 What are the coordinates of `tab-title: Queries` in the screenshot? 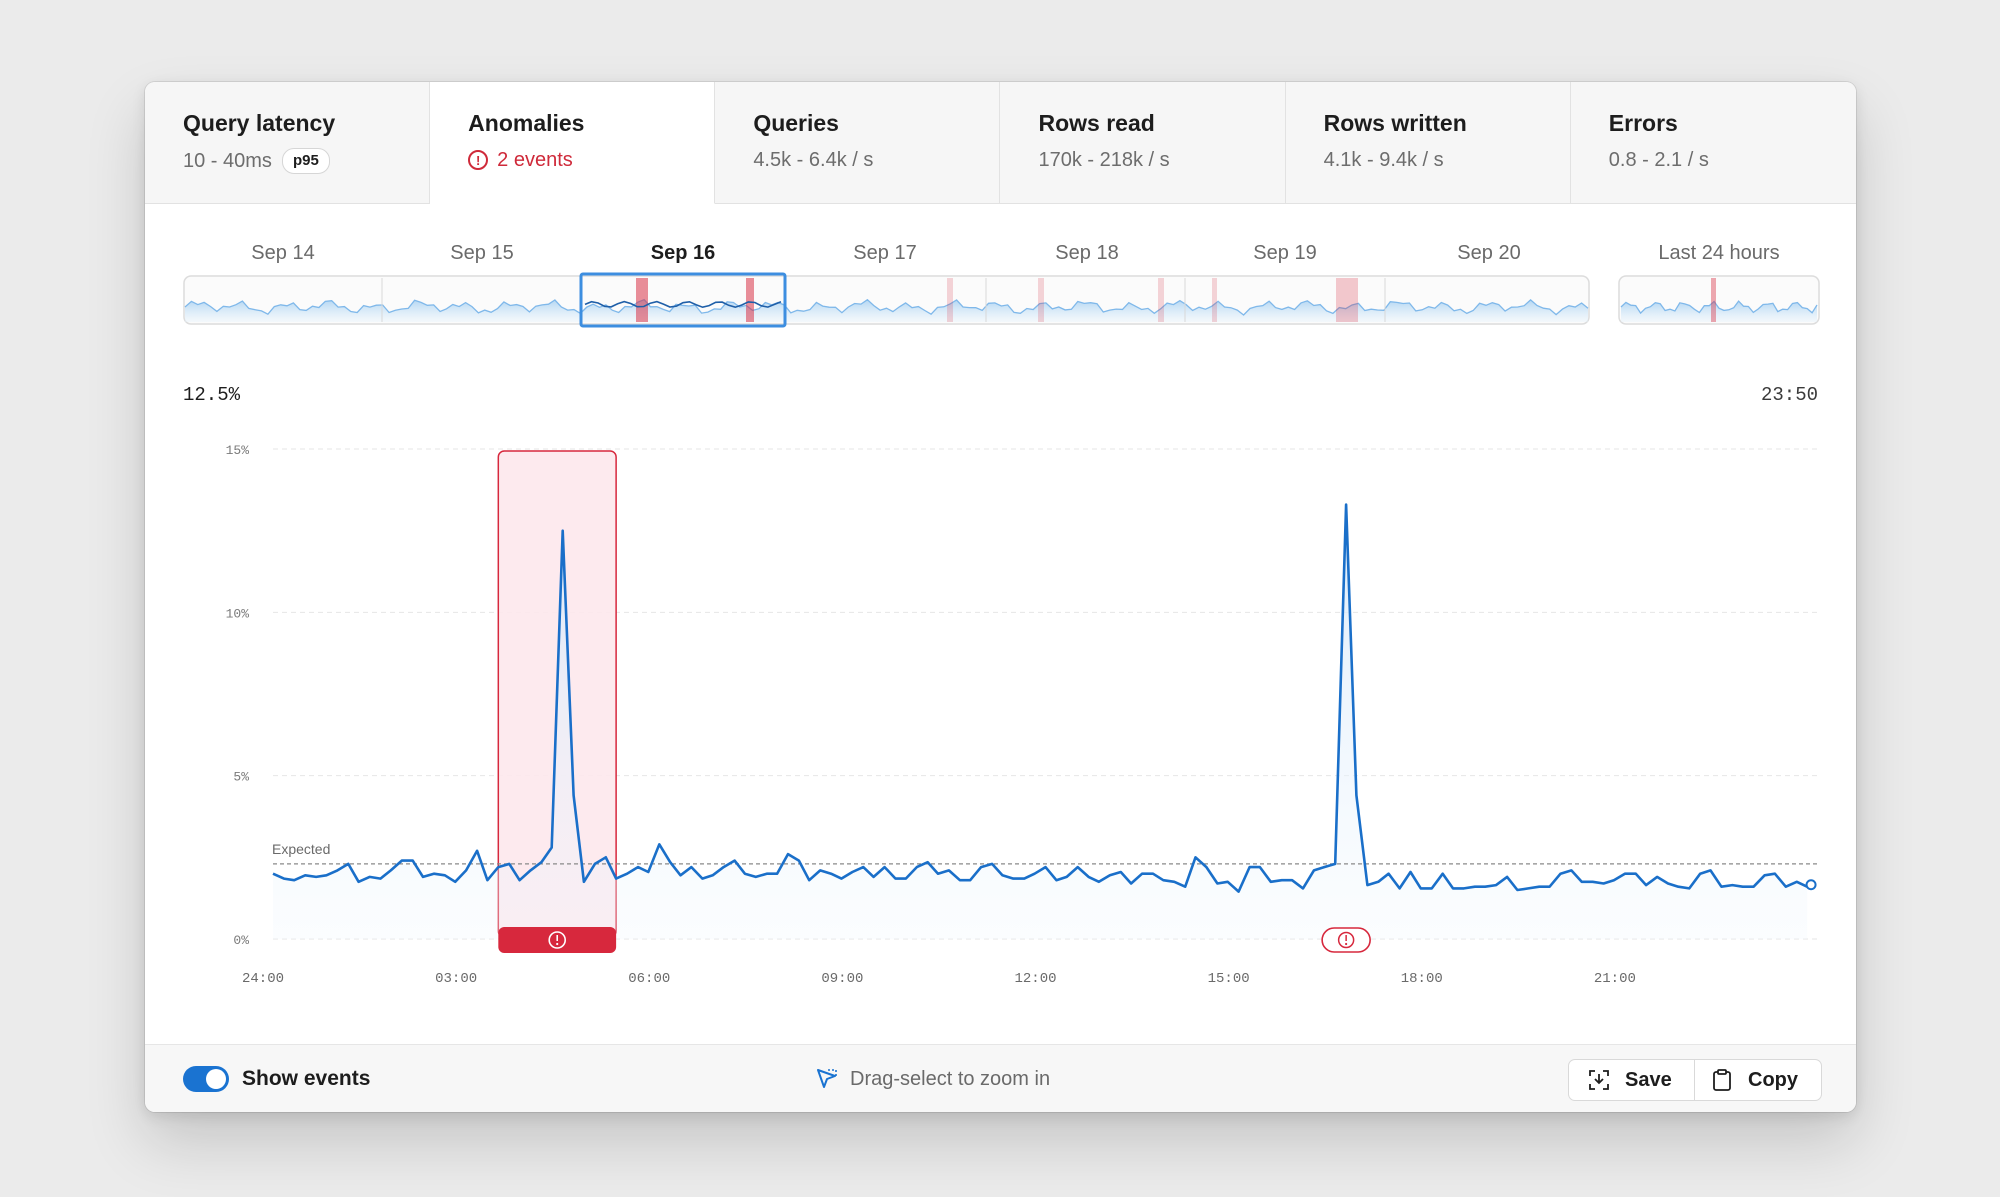 It's located at (796, 123).